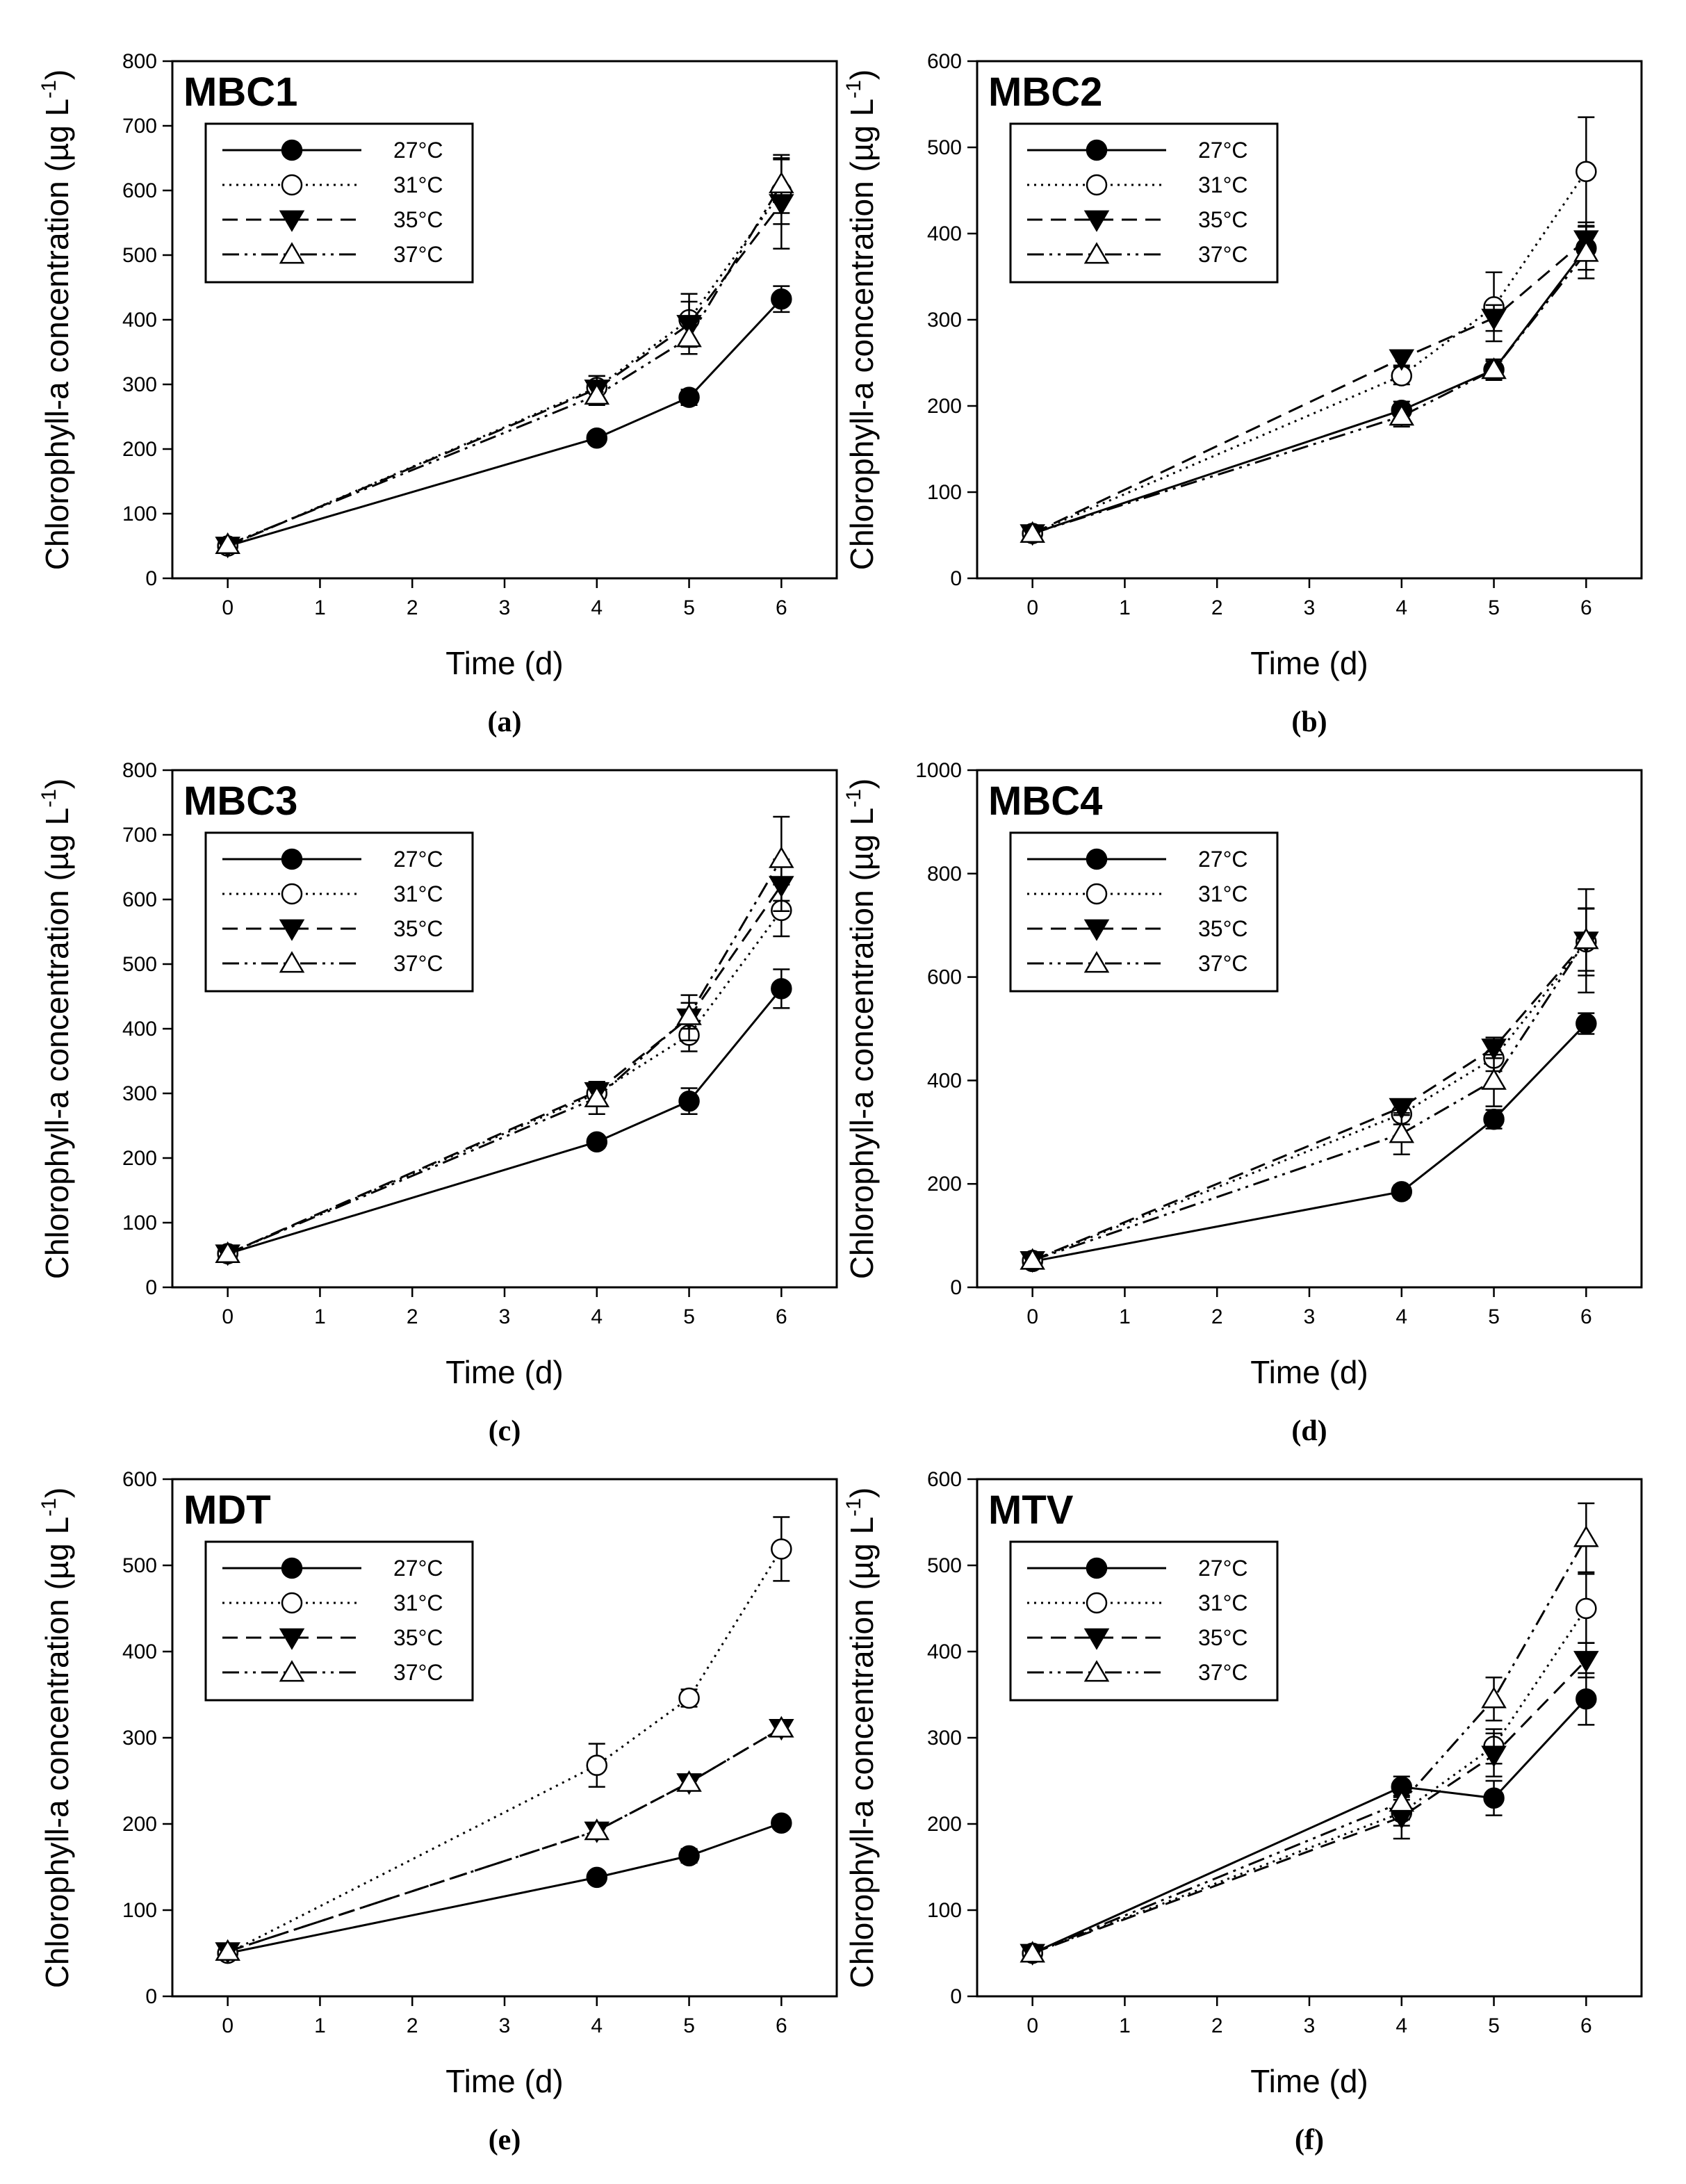 This screenshot has height=2184, width=1686. I want to click on y-tick-label: 800, so click(139, 770).